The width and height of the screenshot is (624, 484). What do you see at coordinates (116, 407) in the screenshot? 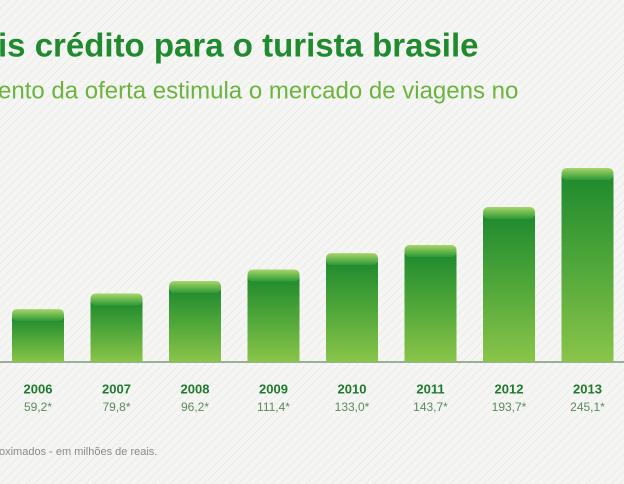
I see `value-label: 79,8*` at bounding box center [116, 407].